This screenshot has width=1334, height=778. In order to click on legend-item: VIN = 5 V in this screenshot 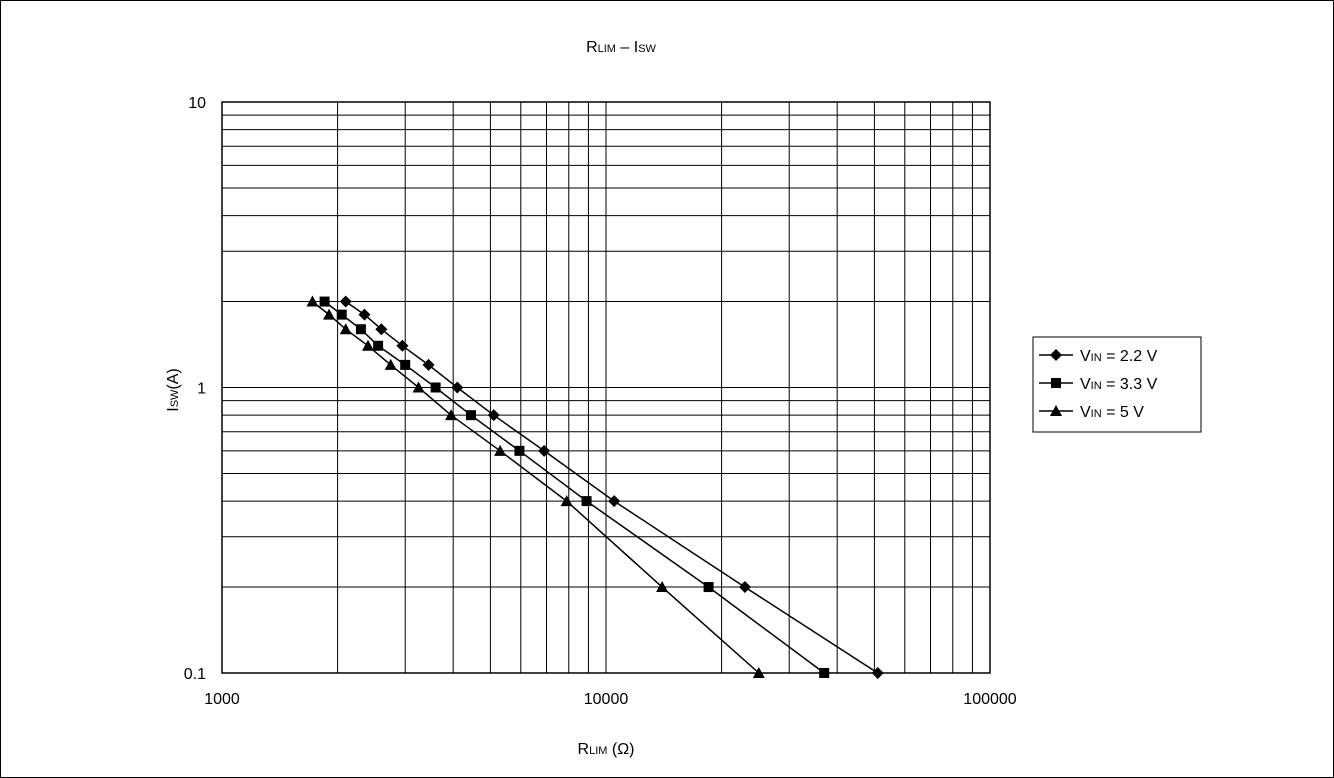, I will do `click(1091, 412)`.